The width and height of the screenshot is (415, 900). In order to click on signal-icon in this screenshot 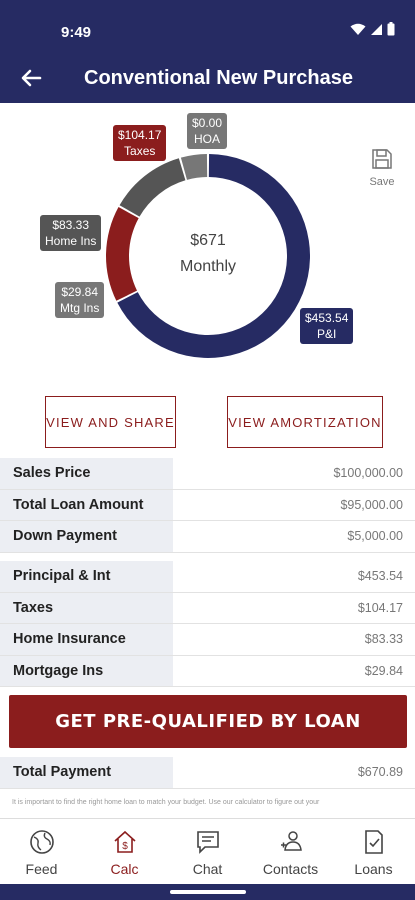, I will do `click(376, 29)`.